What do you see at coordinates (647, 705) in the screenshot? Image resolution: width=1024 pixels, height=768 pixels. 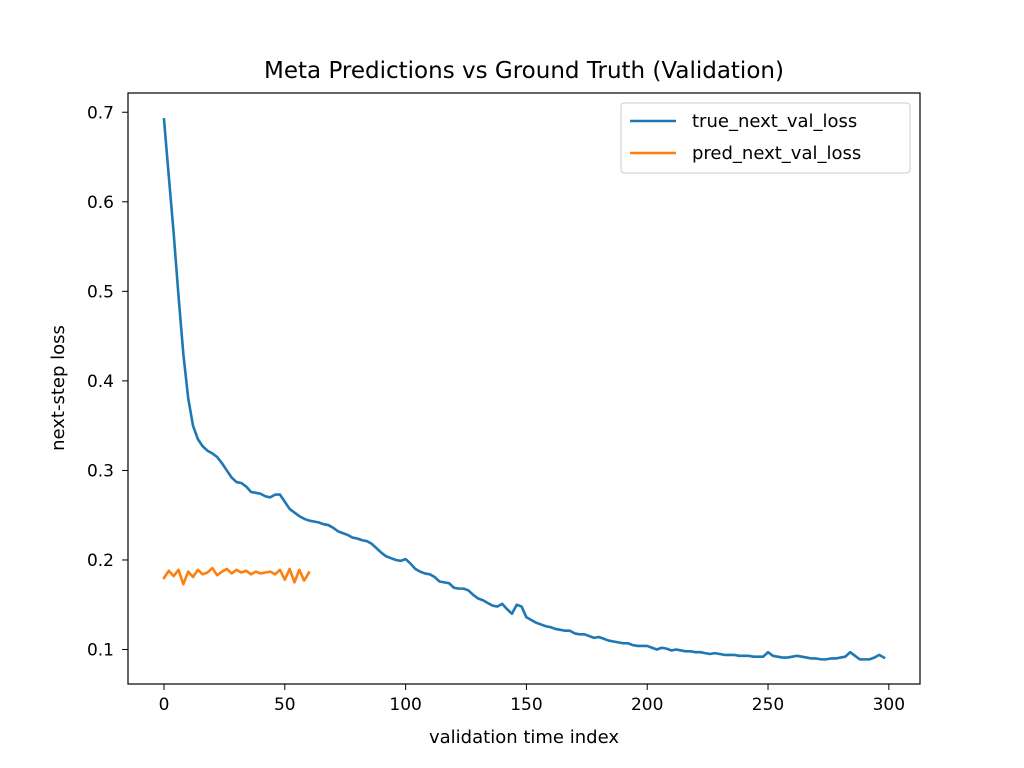 I see `x-tick-label: 200` at bounding box center [647, 705].